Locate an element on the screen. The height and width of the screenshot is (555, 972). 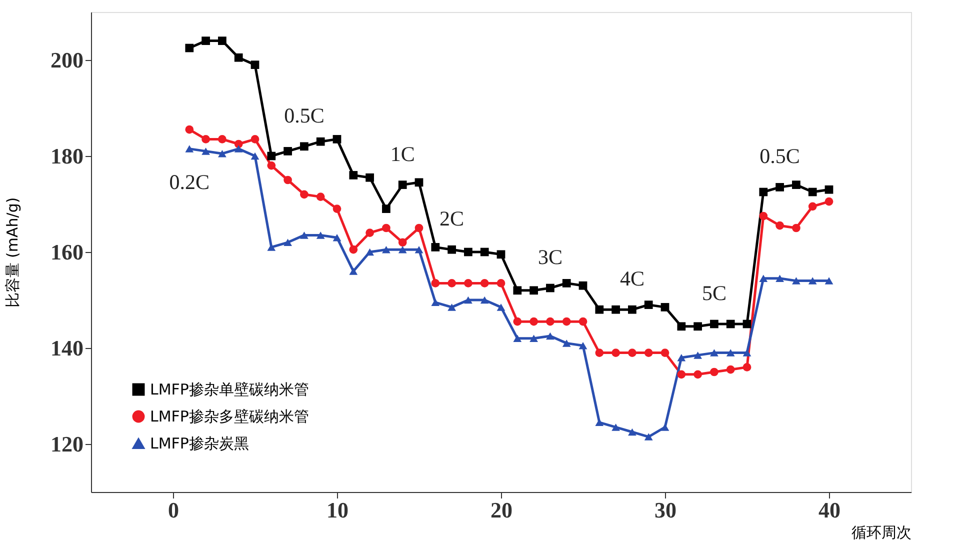
y-tick-label: 120 is located at coordinates (67, 444).